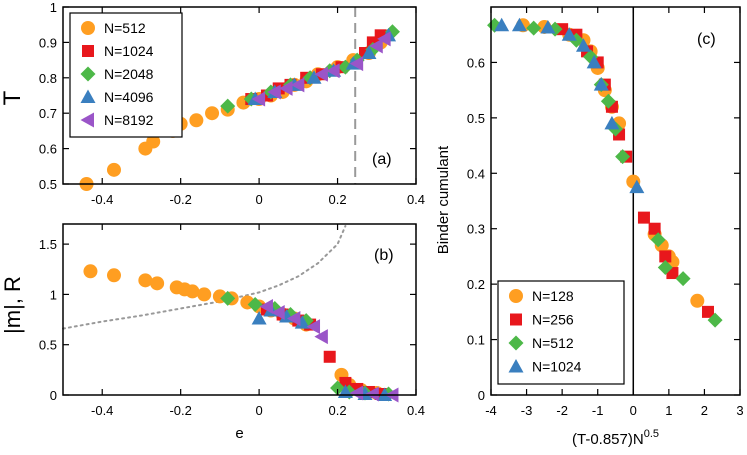  Describe the element at coordinates (739, 410) in the screenshot. I see `x-tick-label: 3` at that location.